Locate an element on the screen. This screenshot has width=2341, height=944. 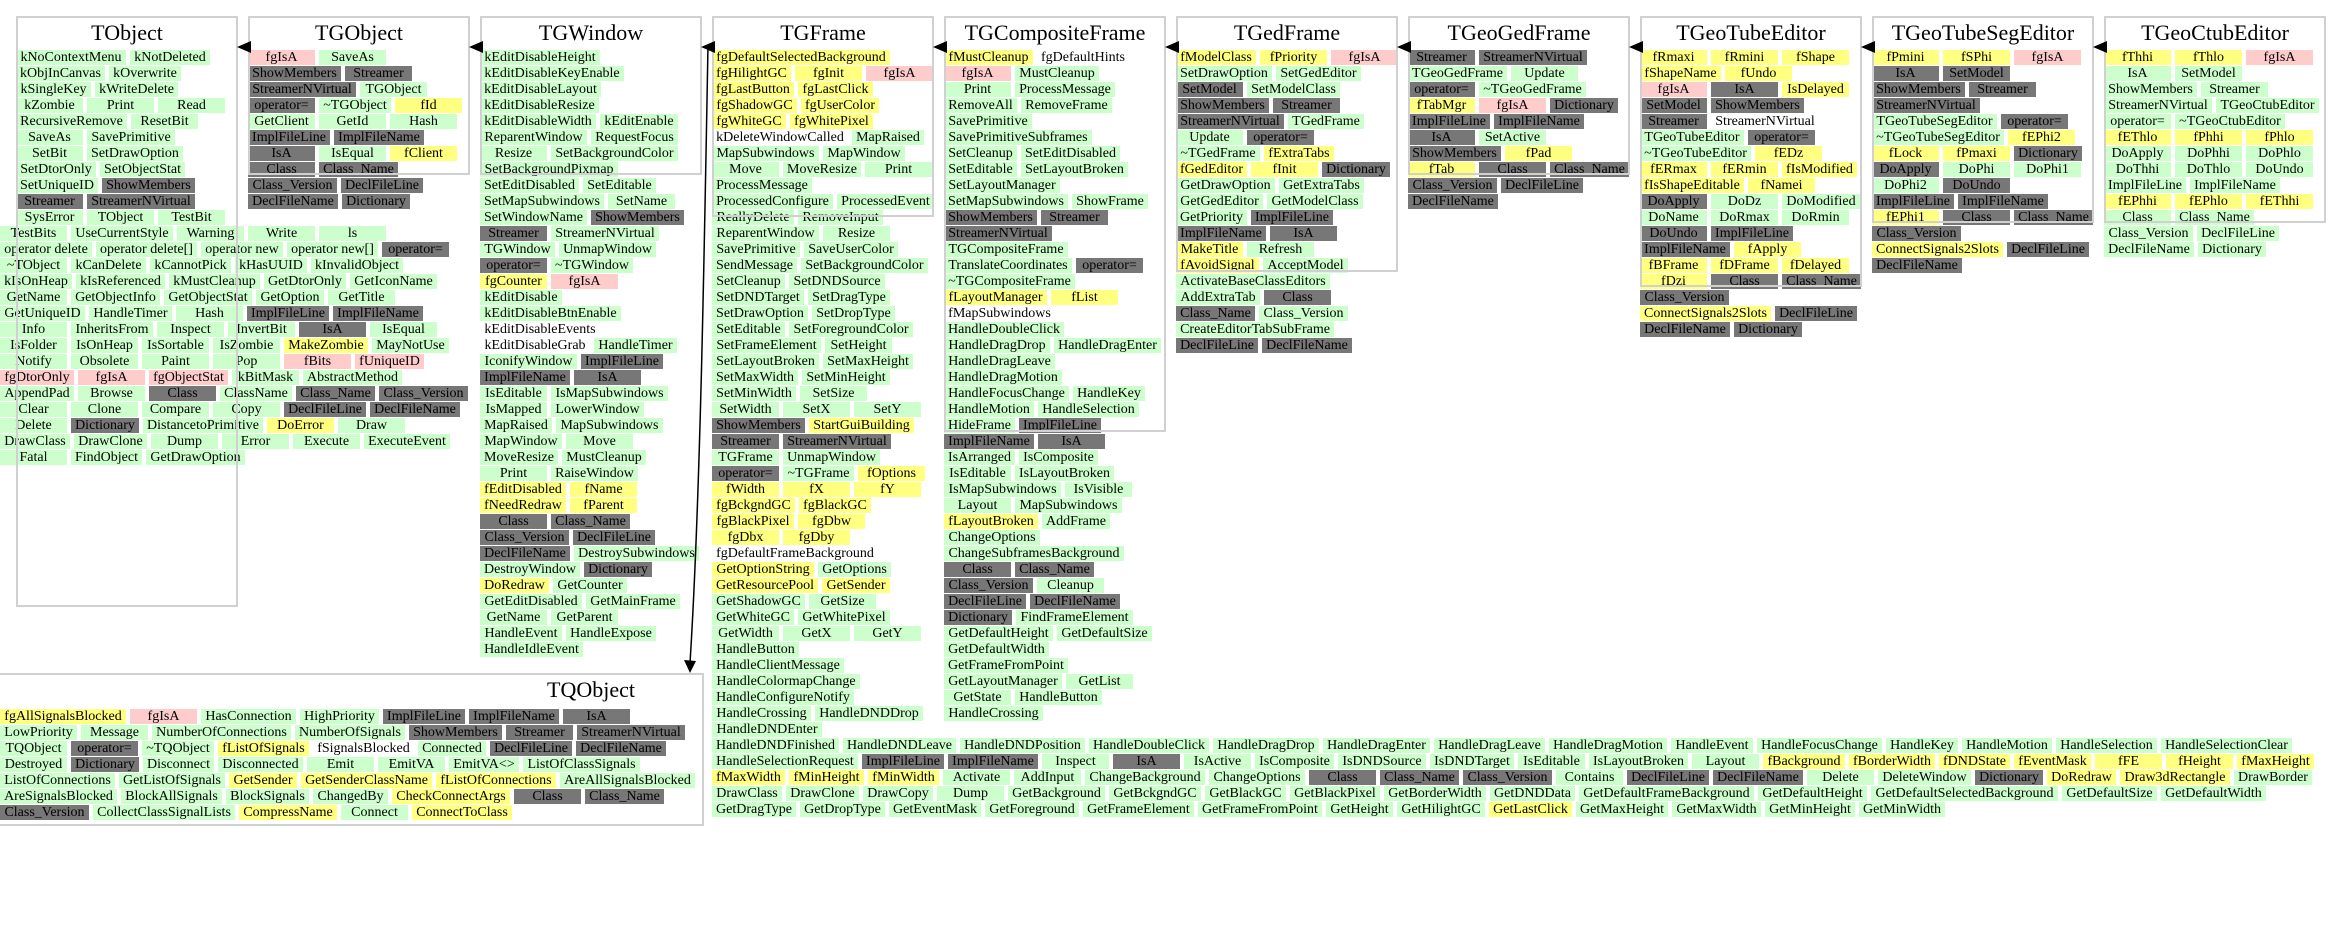
member-public: HandleMotion is located at coordinates (989, 409).